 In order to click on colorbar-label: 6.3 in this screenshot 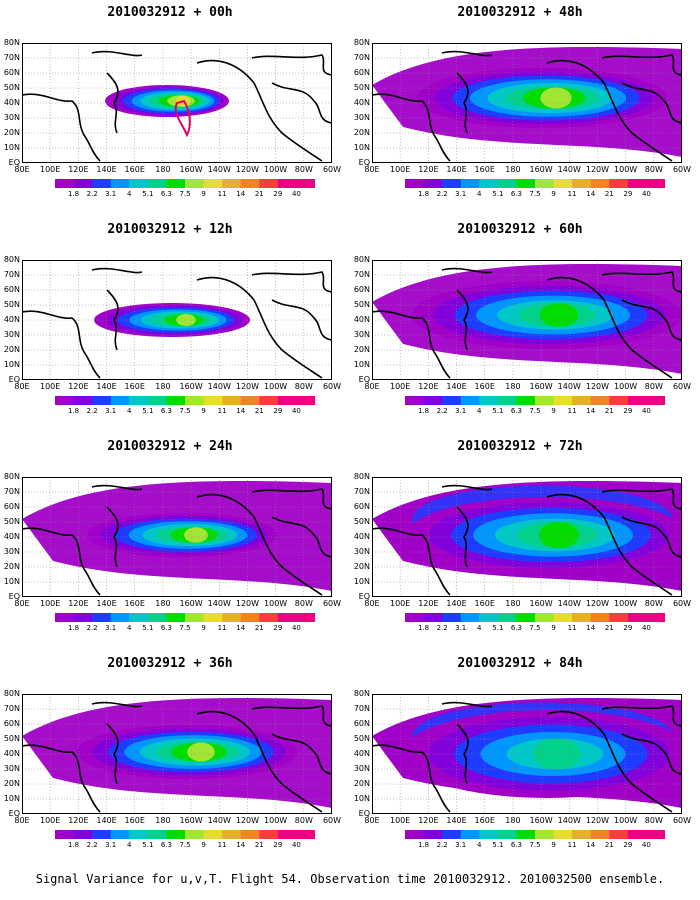, I will do `click(516, 628)`.